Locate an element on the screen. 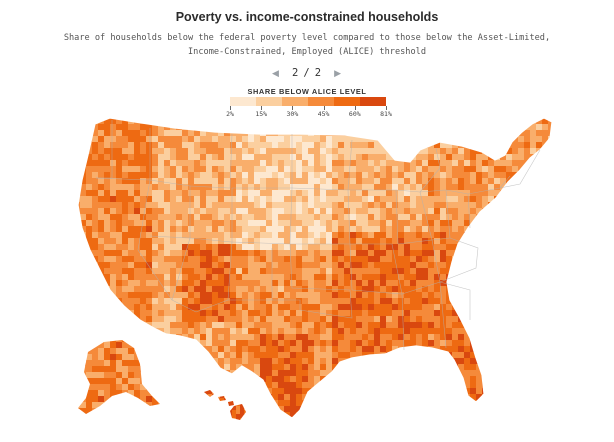  legend-tick-label: 15% is located at coordinates (261, 114).